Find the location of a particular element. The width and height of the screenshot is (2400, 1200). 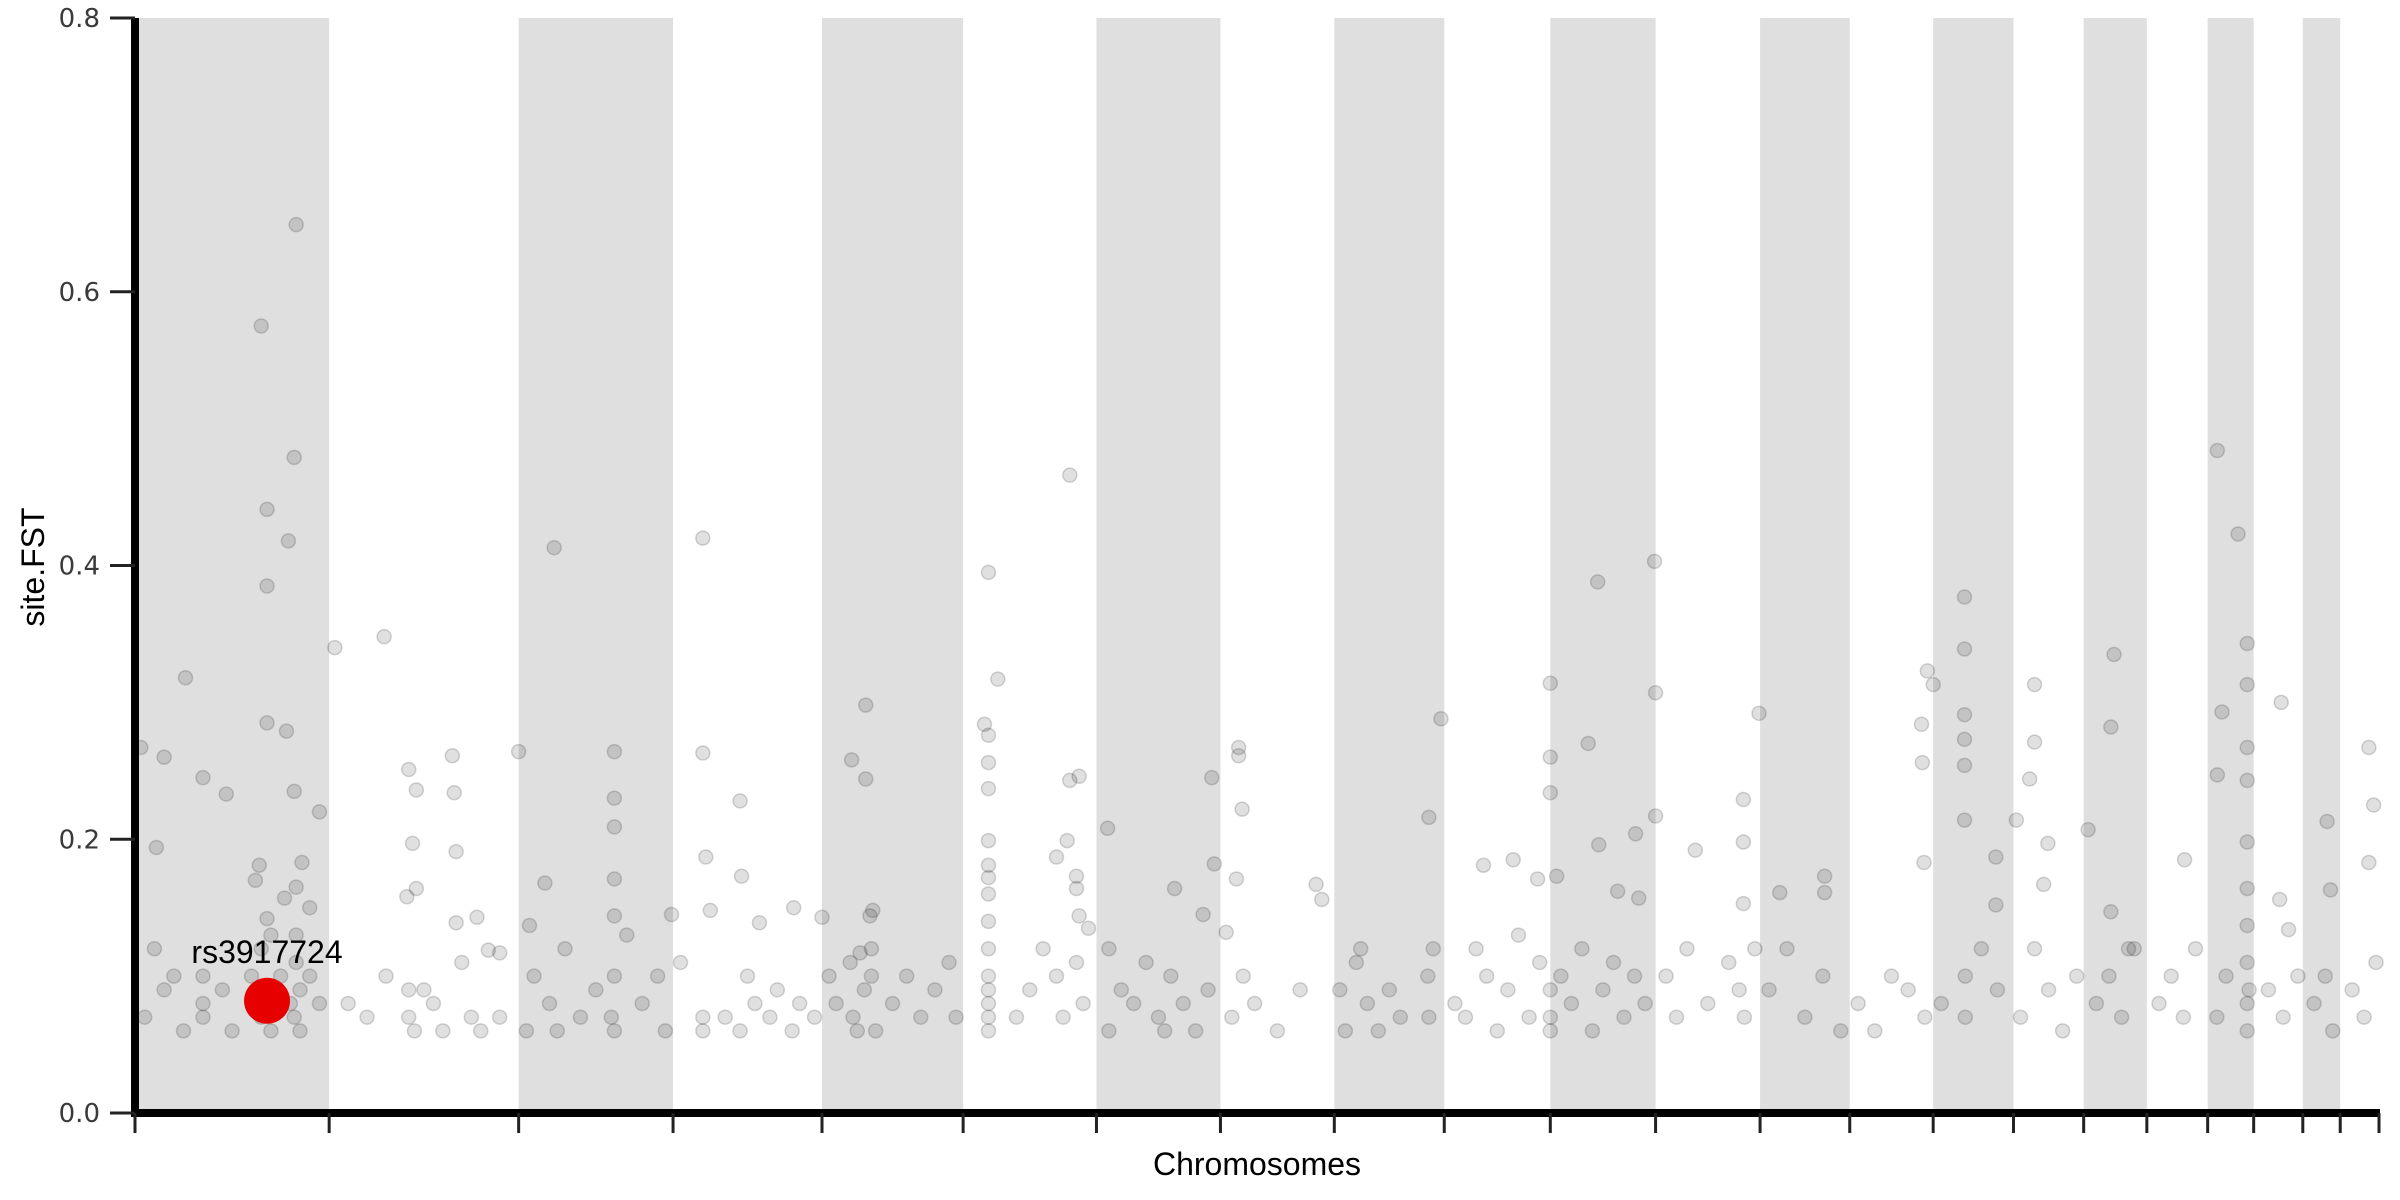

x-axis-line is located at coordinates (1255, 1113).